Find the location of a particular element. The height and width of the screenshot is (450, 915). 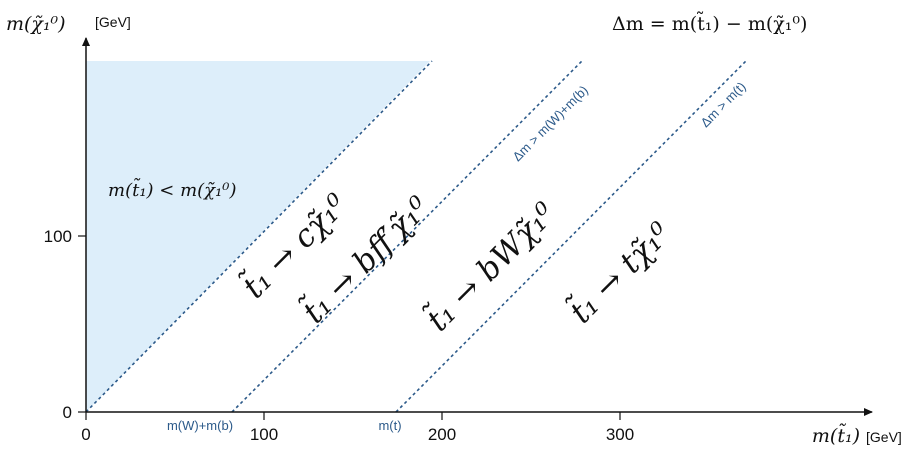

threshold-label-top: Δm > m(t) is located at coordinates (722, 104).